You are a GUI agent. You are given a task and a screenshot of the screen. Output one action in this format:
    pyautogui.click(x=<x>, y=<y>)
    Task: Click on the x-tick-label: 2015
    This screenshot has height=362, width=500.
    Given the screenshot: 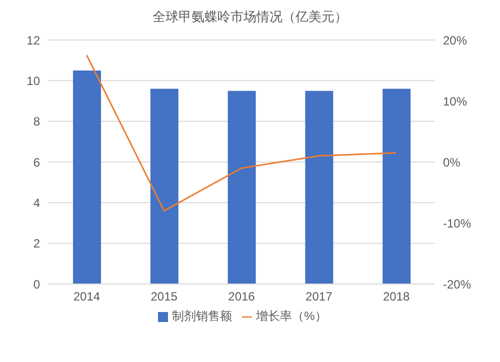 What is the action you would take?
    pyautogui.click(x=164, y=297)
    